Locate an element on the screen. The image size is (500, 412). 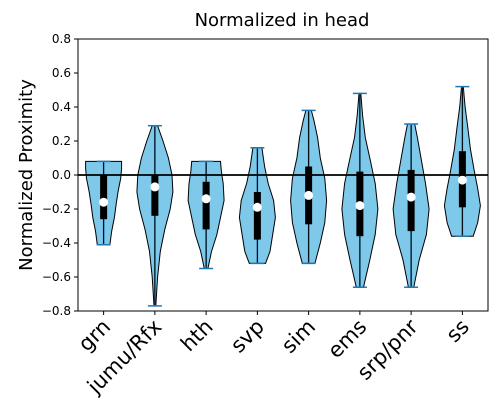
y-tick-label: 0.8 is located at coordinates (61, 39).